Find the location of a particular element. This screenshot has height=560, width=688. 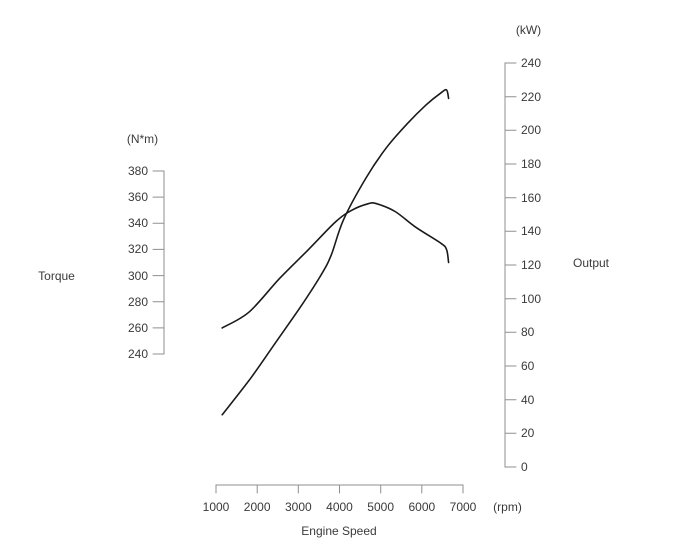

y-right-tick-label: 180 is located at coordinates (531, 164).